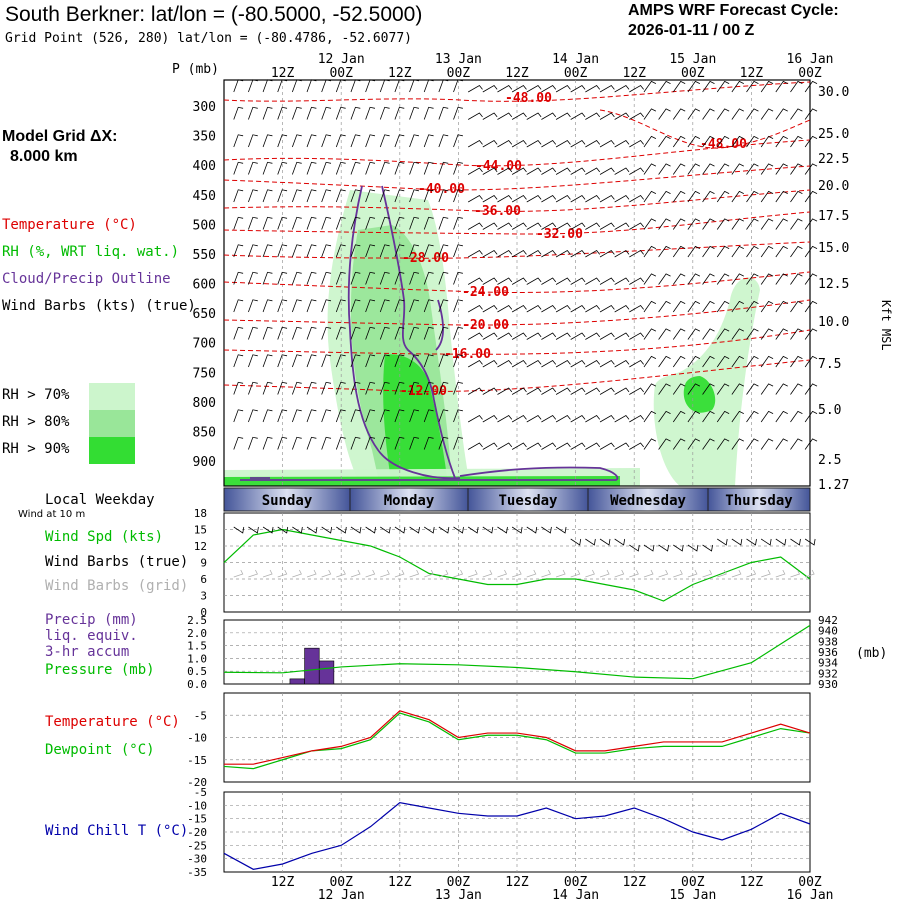 This screenshot has height=900, width=900. What do you see at coordinates (204, 137) in the screenshot?
I see `pressure-label-350: 350` at bounding box center [204, 137].